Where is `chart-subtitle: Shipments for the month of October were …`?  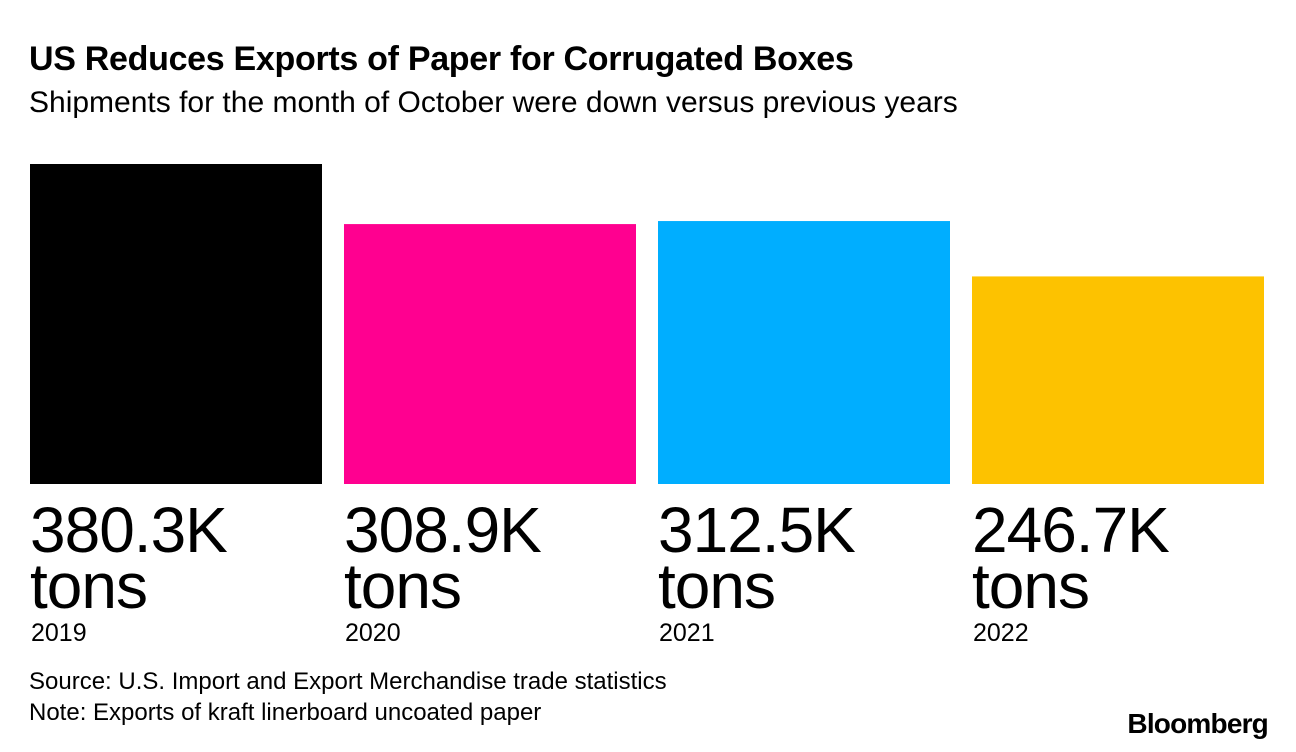
chart-subtitle: Shipments for the month of October were … is located at coordinates (493, 102).